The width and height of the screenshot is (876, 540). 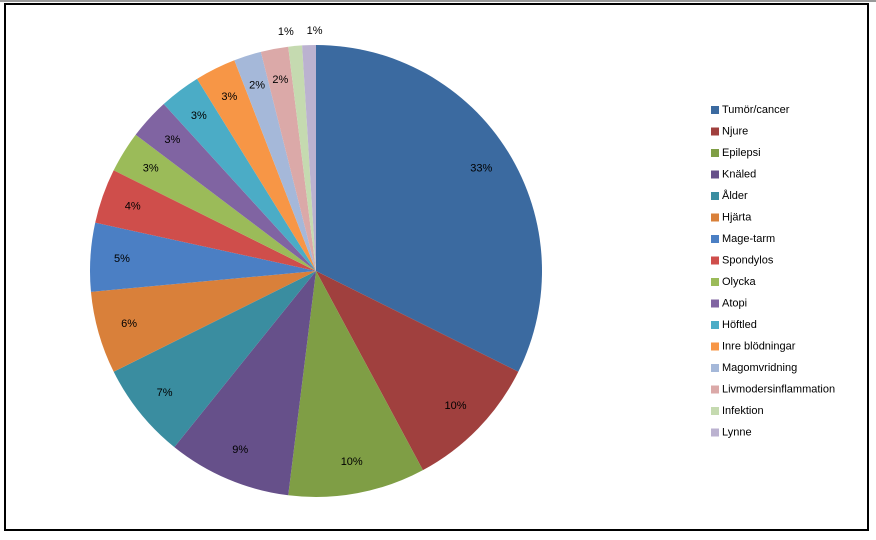 What do you see at coordinates (743, 411) in the screenshot?
I see `legend-label: Infektion` at bounding box center [743, 411].